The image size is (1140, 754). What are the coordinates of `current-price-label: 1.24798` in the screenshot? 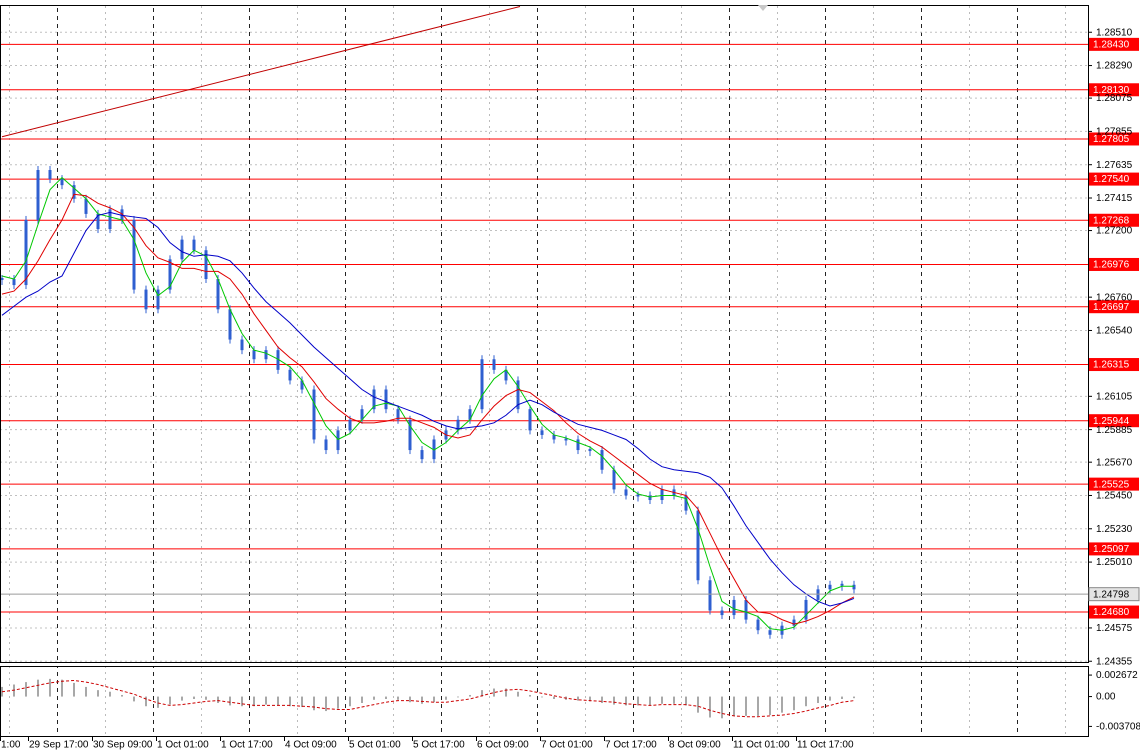 It's located at (1111, 594).